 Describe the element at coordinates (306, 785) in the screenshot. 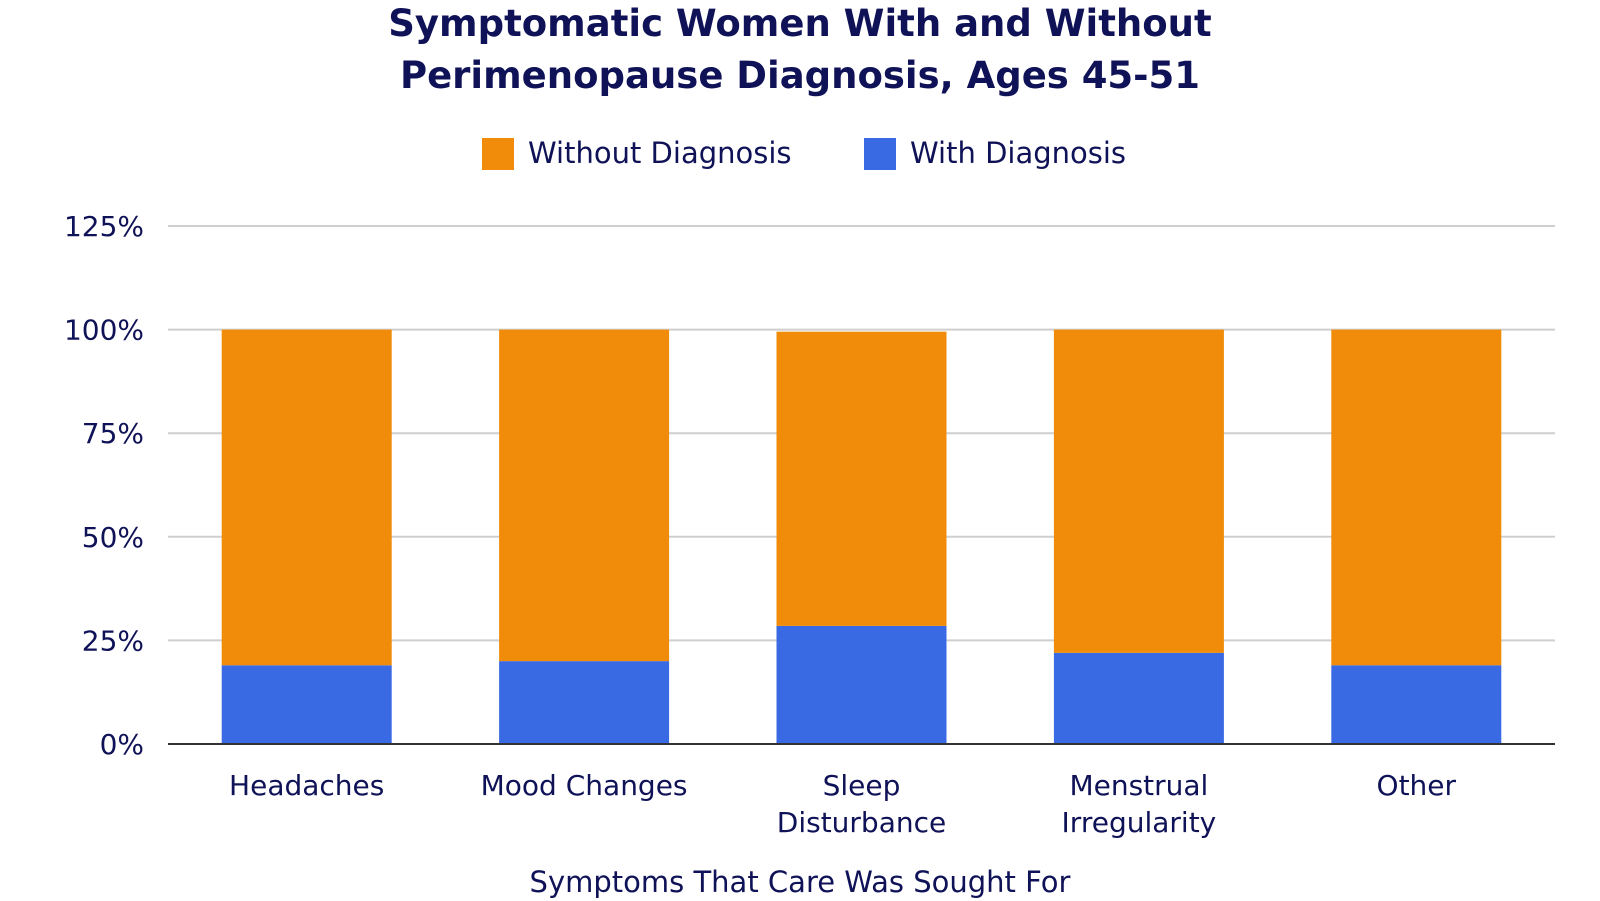

I see `x-tick-label: Headaches` at that location.